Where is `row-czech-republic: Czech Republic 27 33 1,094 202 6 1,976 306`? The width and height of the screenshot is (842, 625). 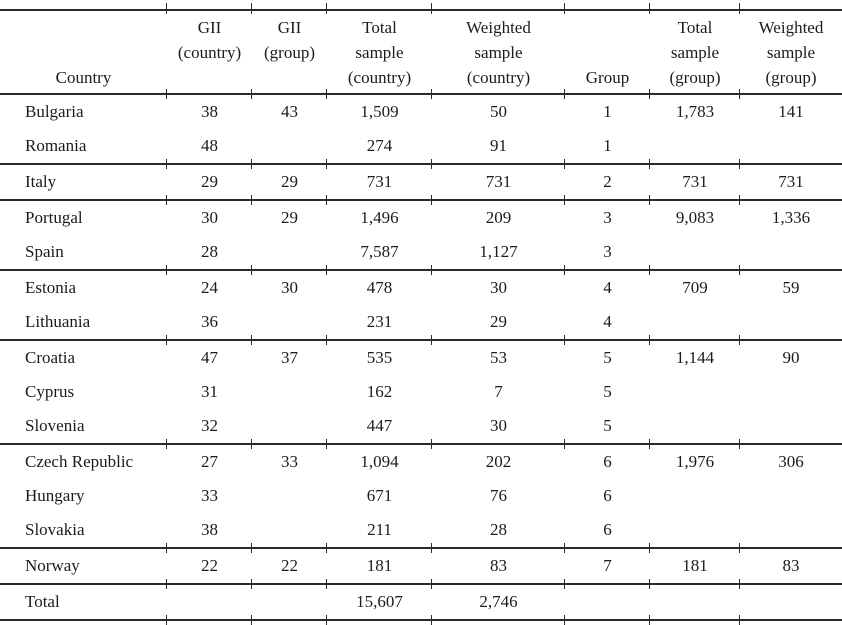
row-czech-republic: Czech Republic 27 33 1,094 202 6 1,976 306 is located at coordinates (421, 461).